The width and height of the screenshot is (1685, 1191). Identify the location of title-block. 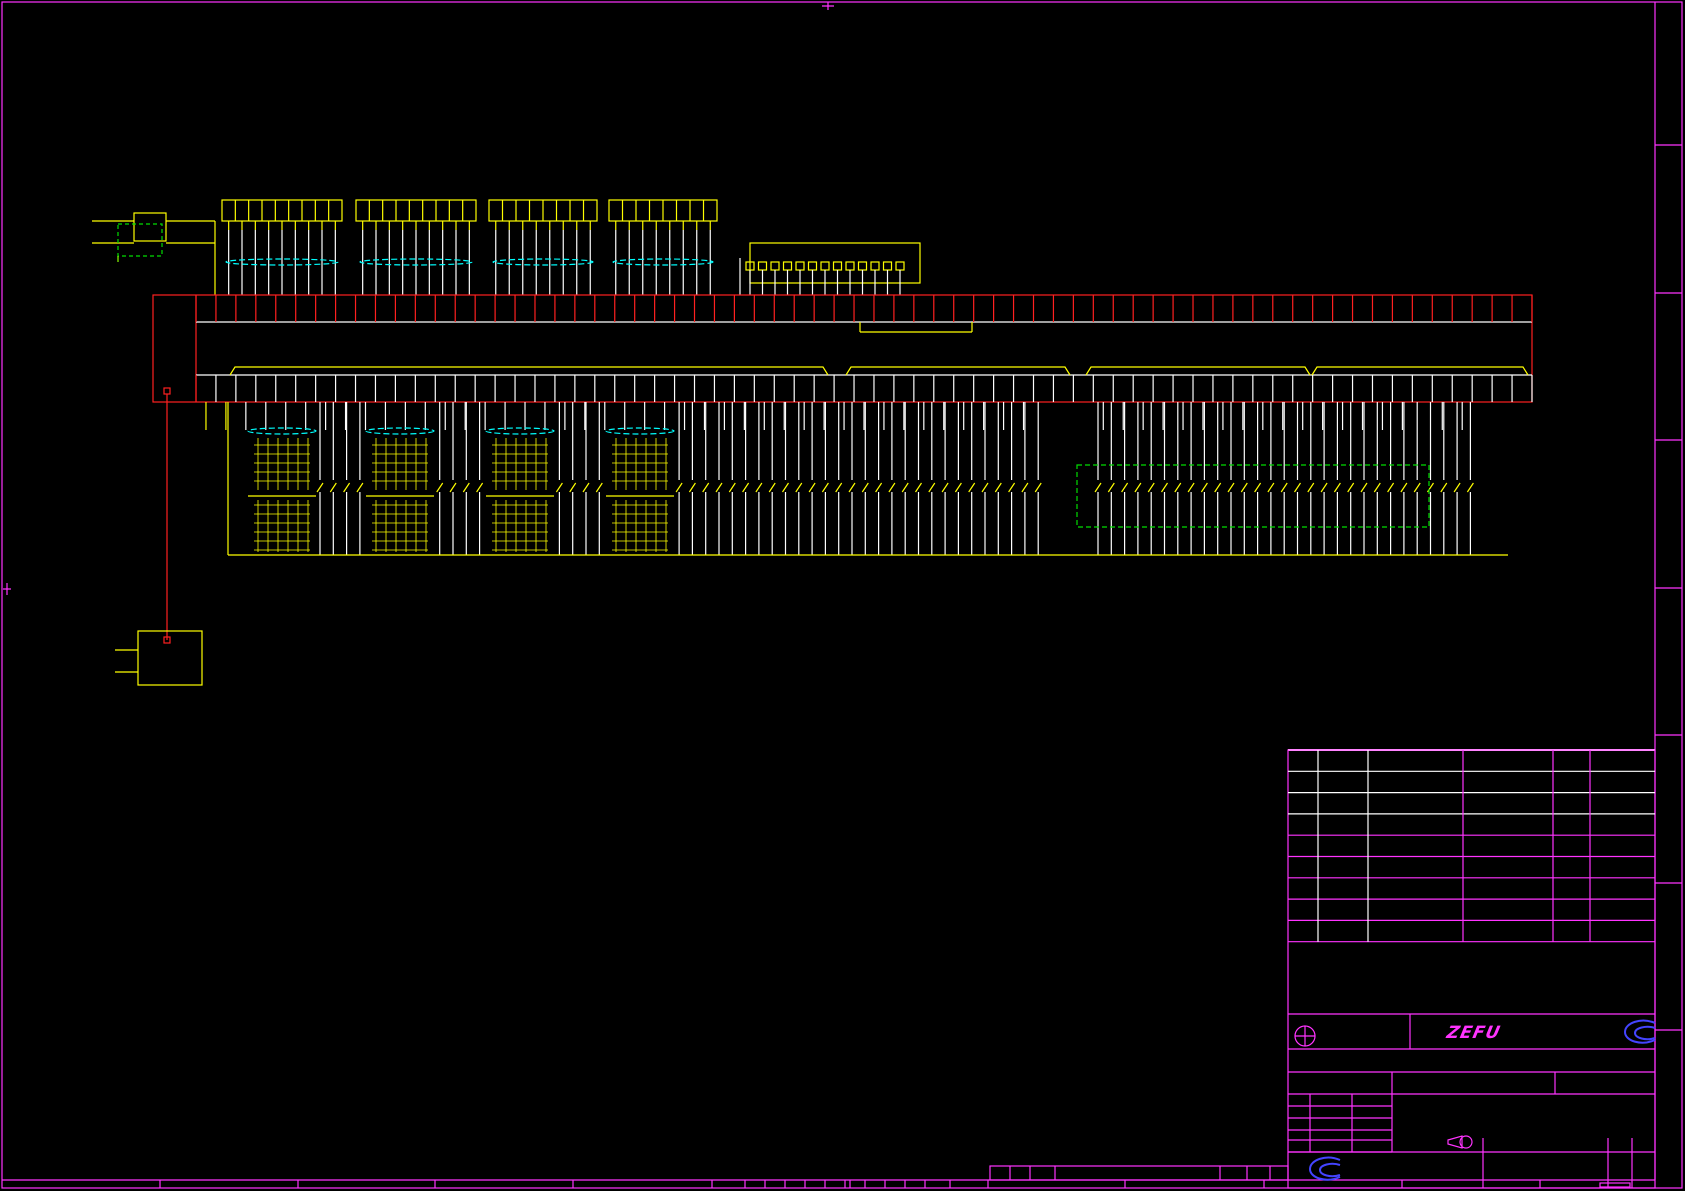
(1322, 969).